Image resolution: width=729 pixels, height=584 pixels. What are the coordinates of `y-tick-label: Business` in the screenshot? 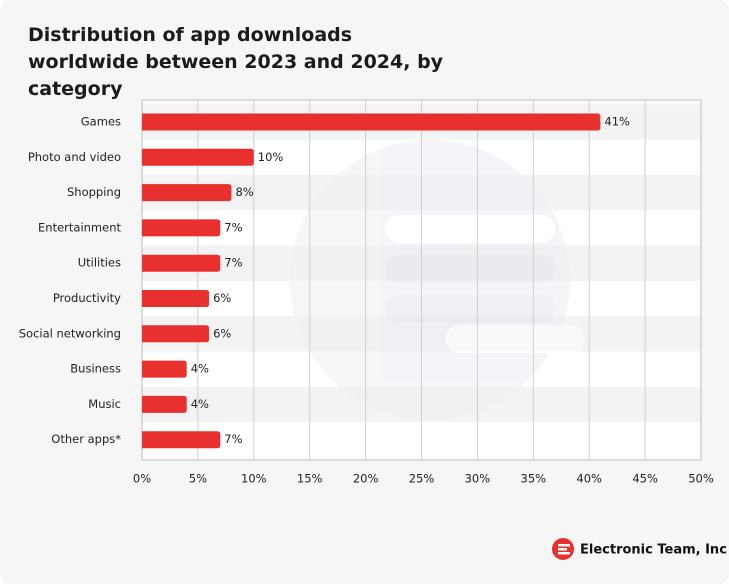 It's located at (95, 369).